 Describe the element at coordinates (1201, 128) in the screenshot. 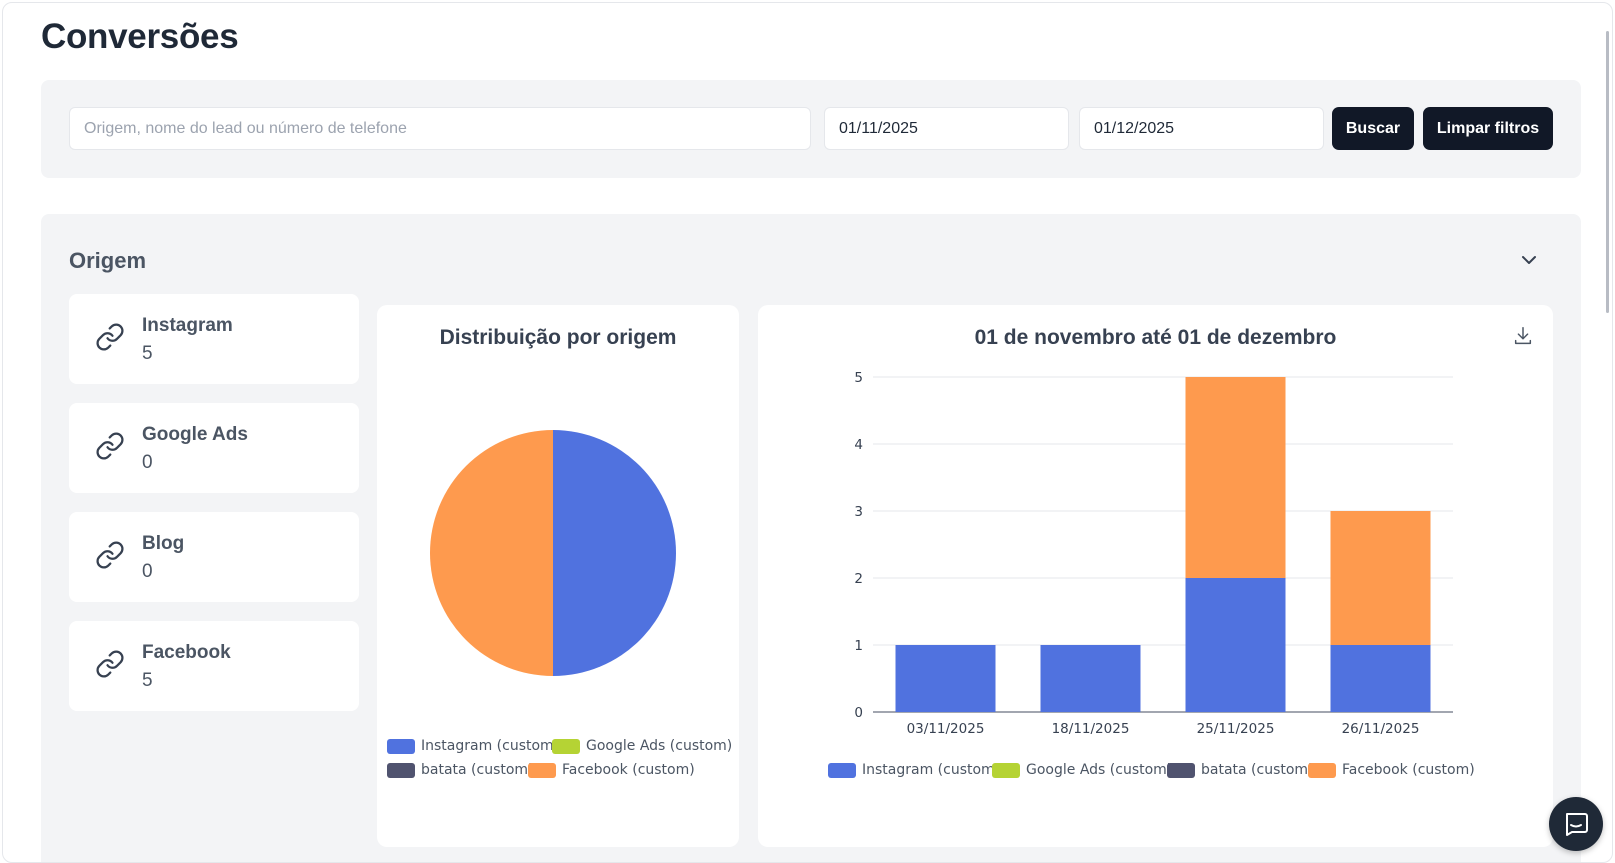

I see `date-to-input` at that location.